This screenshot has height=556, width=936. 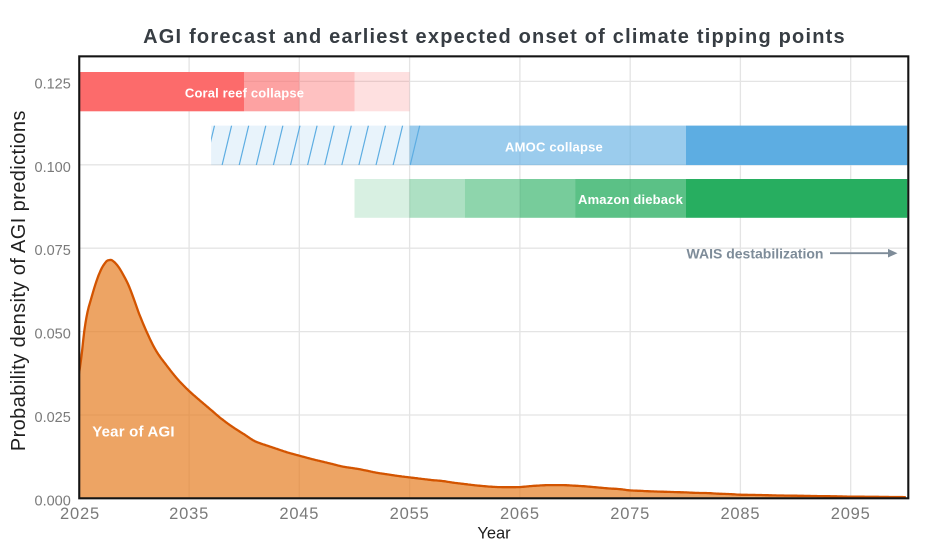 I want to click on svg-text: 2075, so click(x=630, y=514).